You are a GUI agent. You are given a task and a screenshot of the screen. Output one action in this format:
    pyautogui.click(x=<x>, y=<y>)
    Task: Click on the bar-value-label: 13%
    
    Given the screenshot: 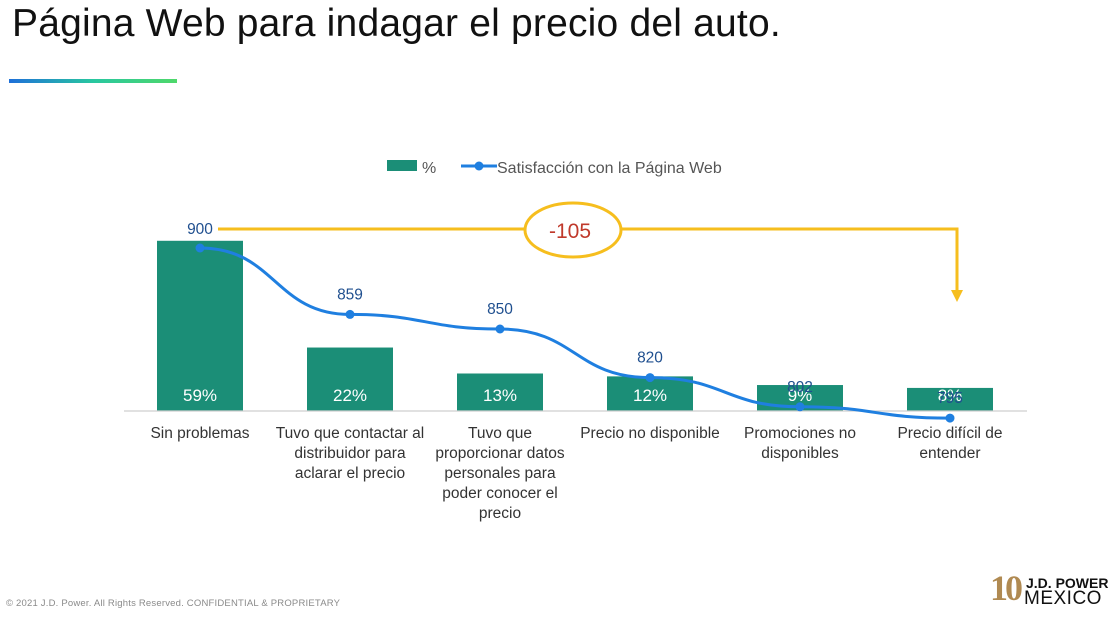 What is the action you would take?
    pyautogui.click(x=500, y=395)
    